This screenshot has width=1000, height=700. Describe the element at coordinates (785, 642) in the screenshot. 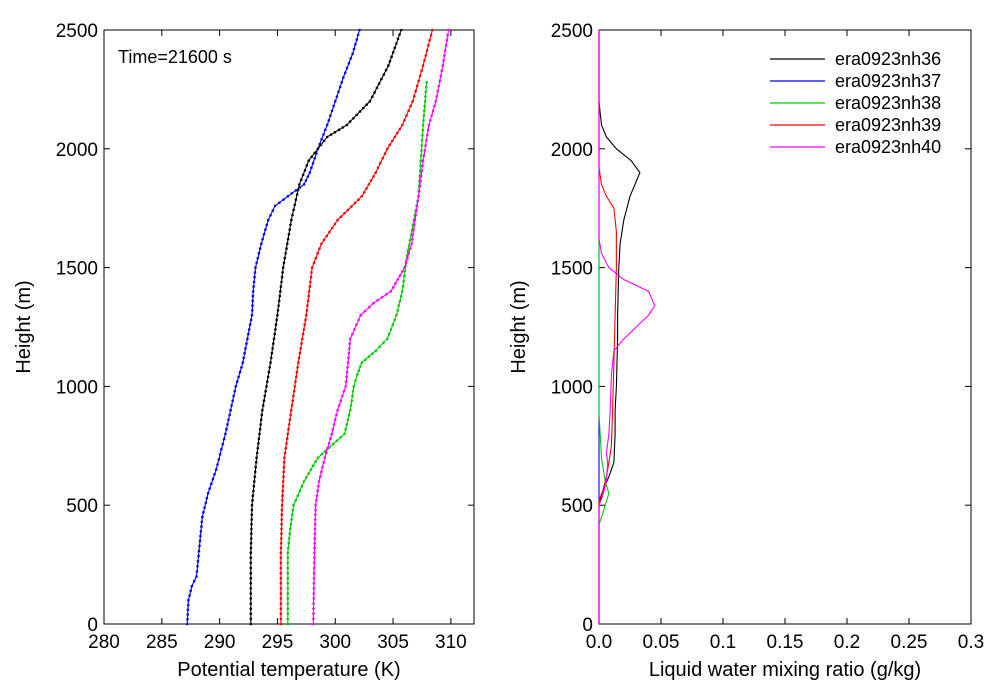

I see `x-tick-label: 0.15` at that location.